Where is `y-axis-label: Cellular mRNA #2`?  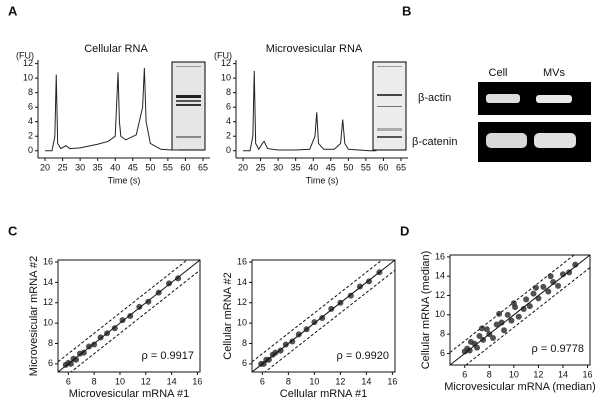 y-axis-label: Cellular mRNA #2 is located at coordinates (228, 315).